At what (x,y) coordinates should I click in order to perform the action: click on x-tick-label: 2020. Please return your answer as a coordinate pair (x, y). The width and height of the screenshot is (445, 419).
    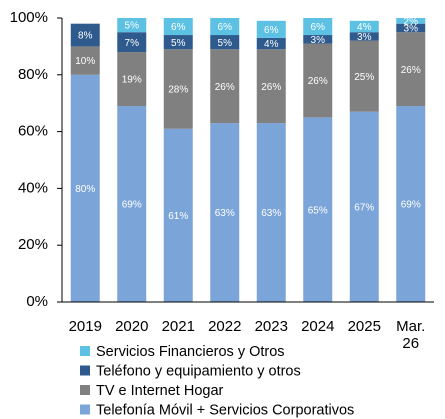
    Looking at the image, I should click on (132, 326).